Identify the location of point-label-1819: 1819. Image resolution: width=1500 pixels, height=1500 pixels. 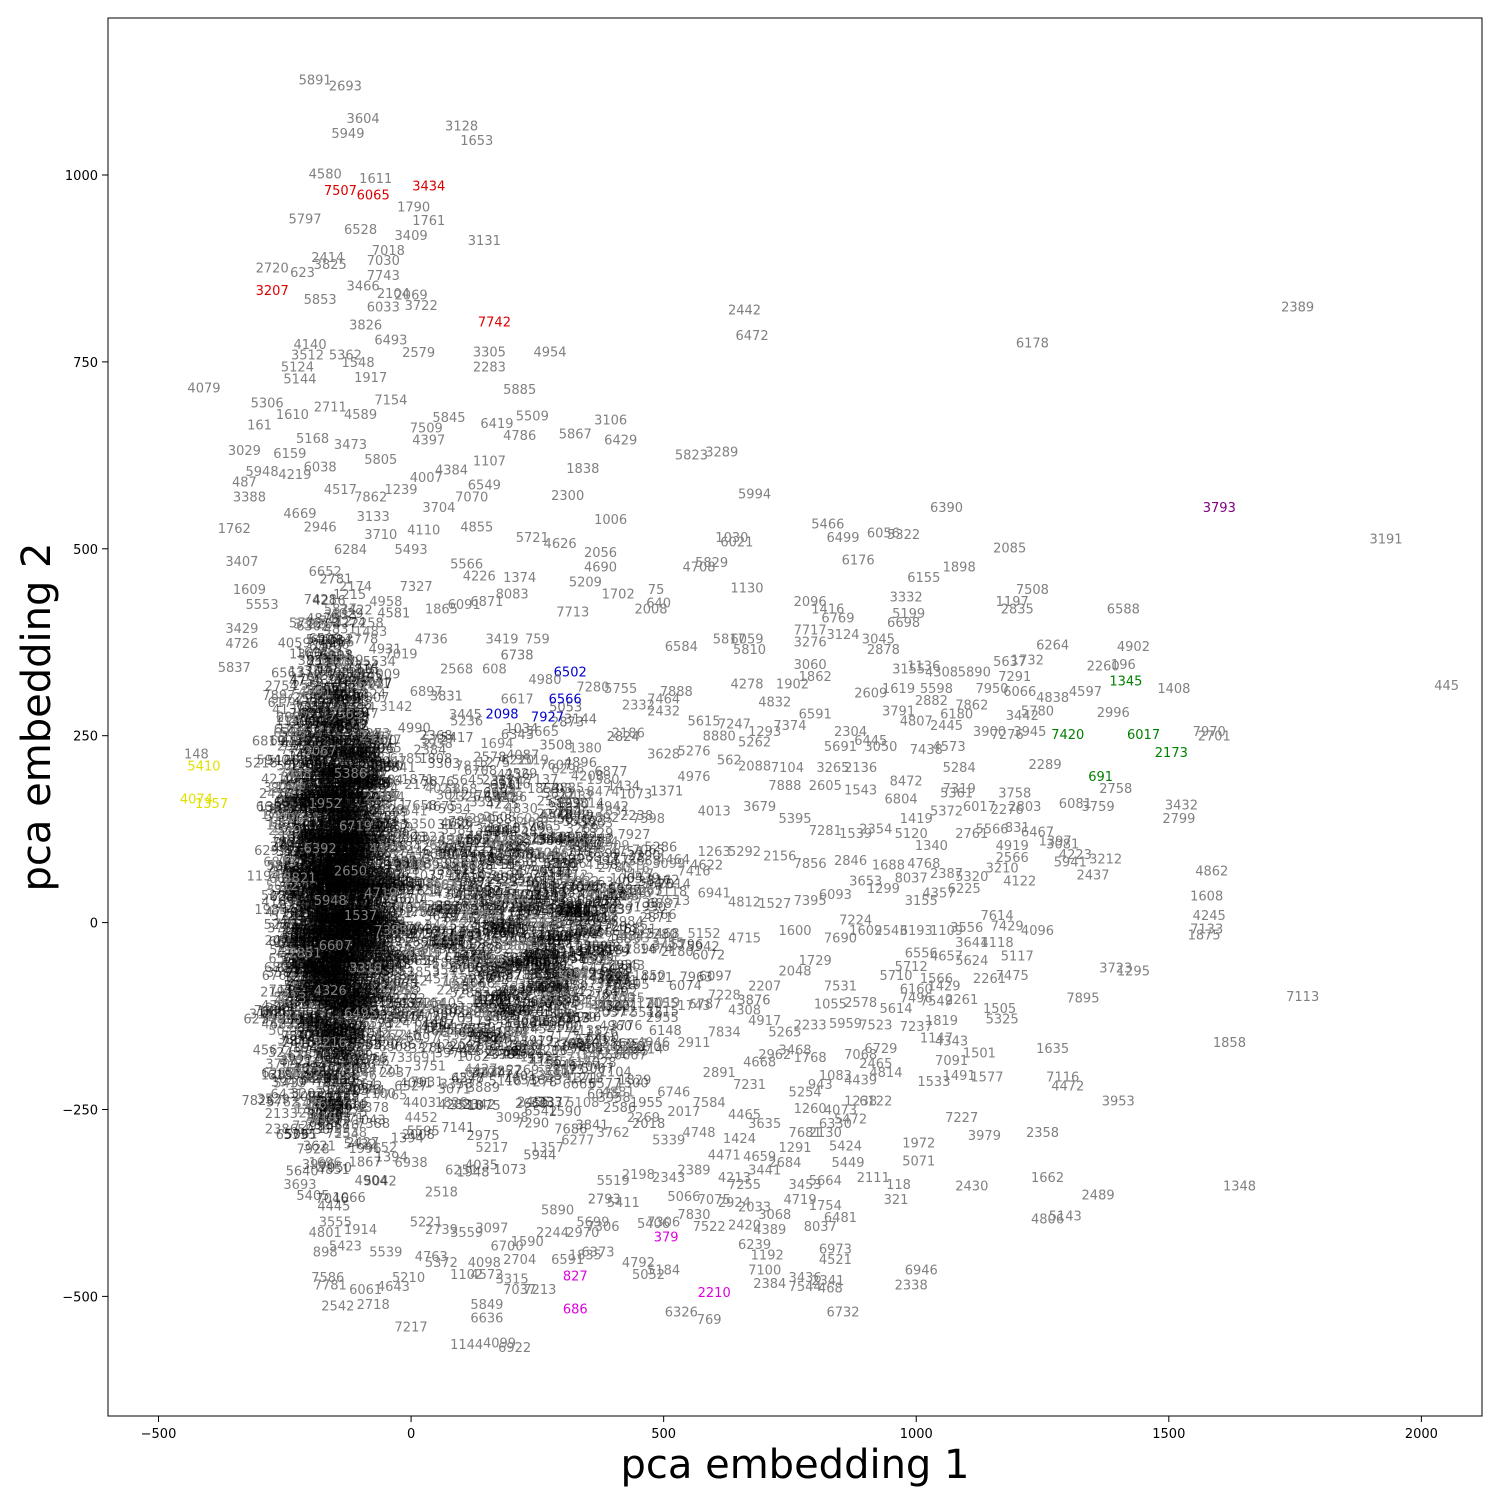
(941, 1021).